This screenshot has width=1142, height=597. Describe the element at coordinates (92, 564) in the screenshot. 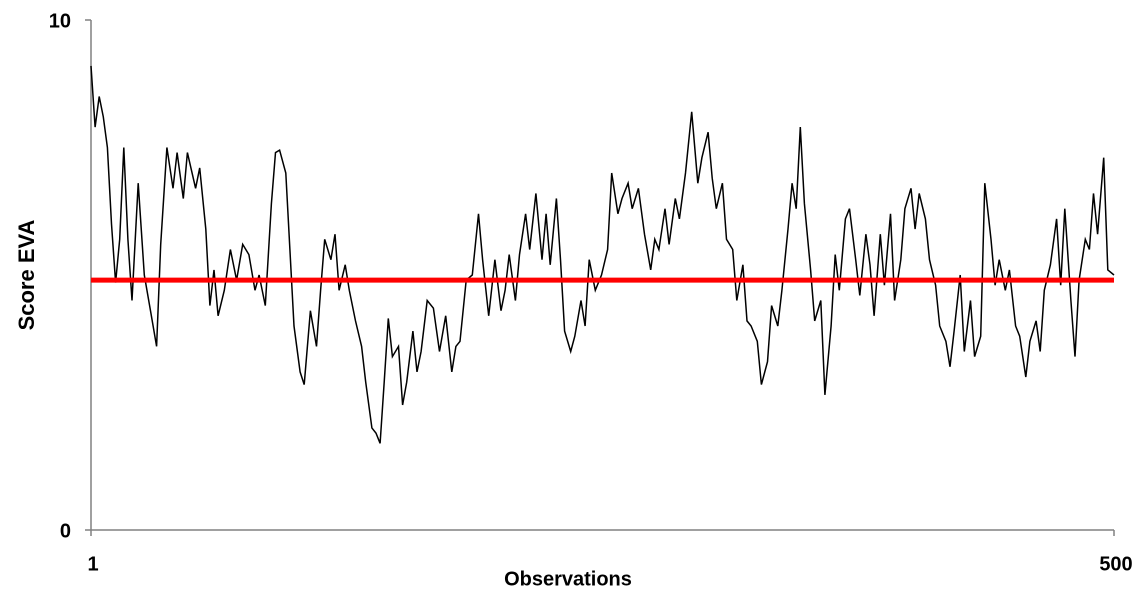

I see `x-tick-label: 1` at that location.